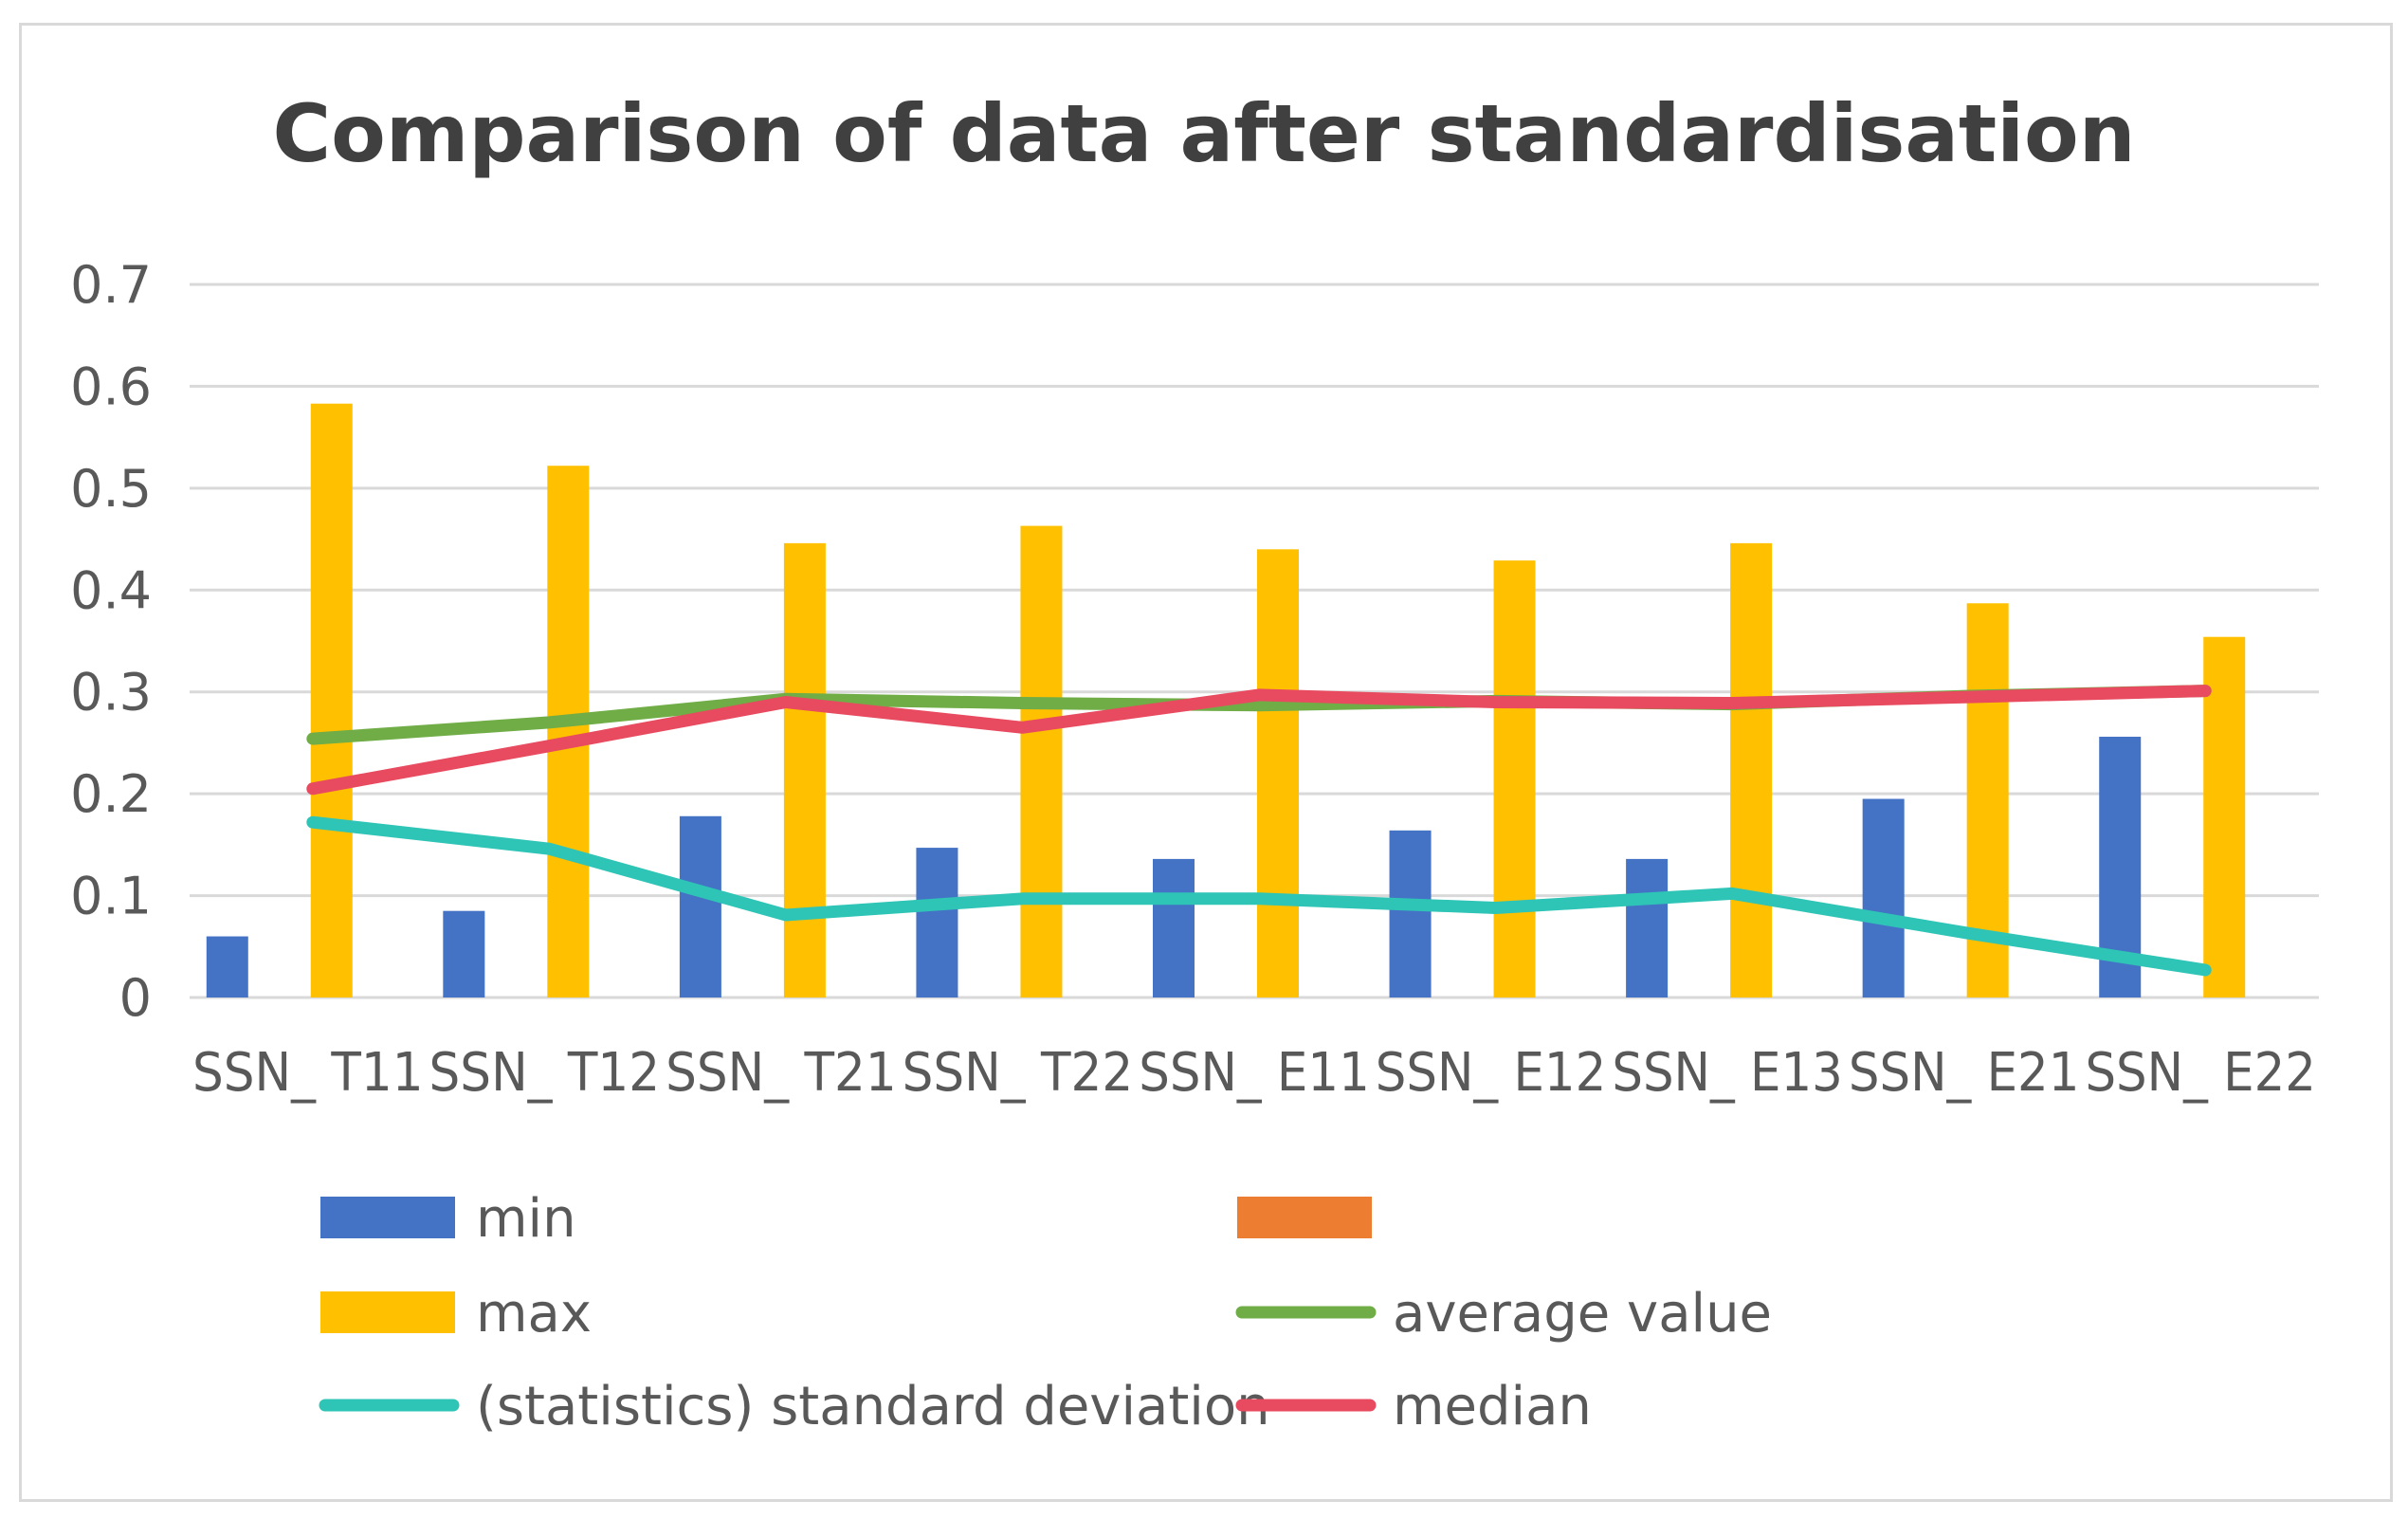 The height and width of the screenshot is (1519, 2408). I want to click on legend-label: average value, so click(1582, 1314).